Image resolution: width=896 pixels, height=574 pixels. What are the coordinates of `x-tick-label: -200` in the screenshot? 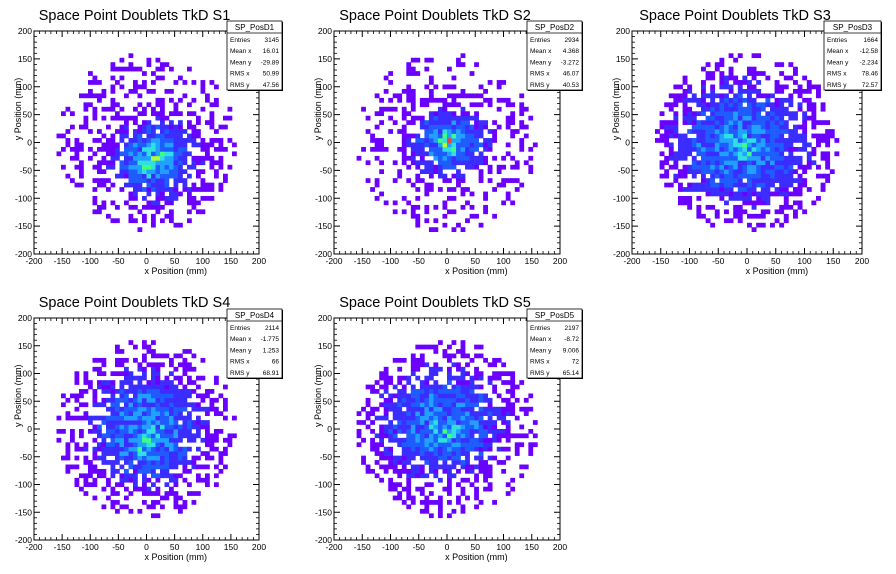 It's located at (33, 261).